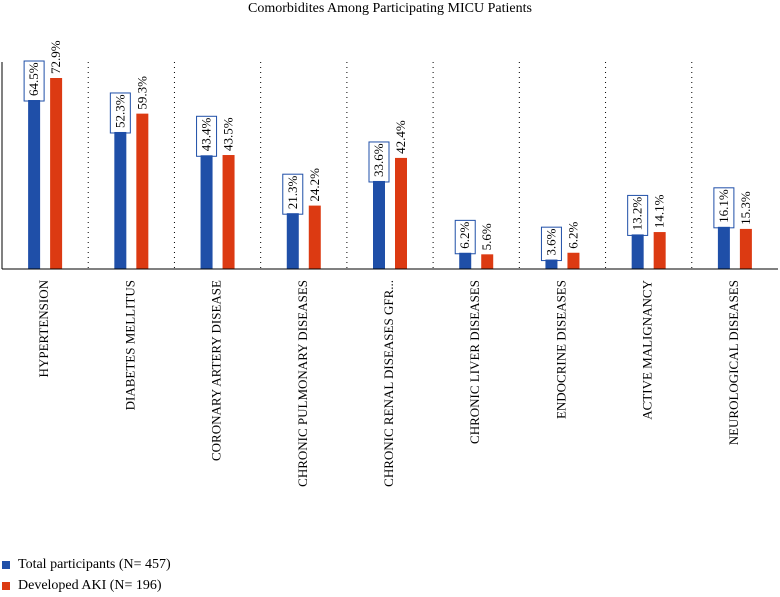 The height and width of the screenshot is (597, 780). What do you see at coordinates (55, 57) in the screenshot?
I see `data-label-aki: 72.9%` at bounding box center [55, 57].